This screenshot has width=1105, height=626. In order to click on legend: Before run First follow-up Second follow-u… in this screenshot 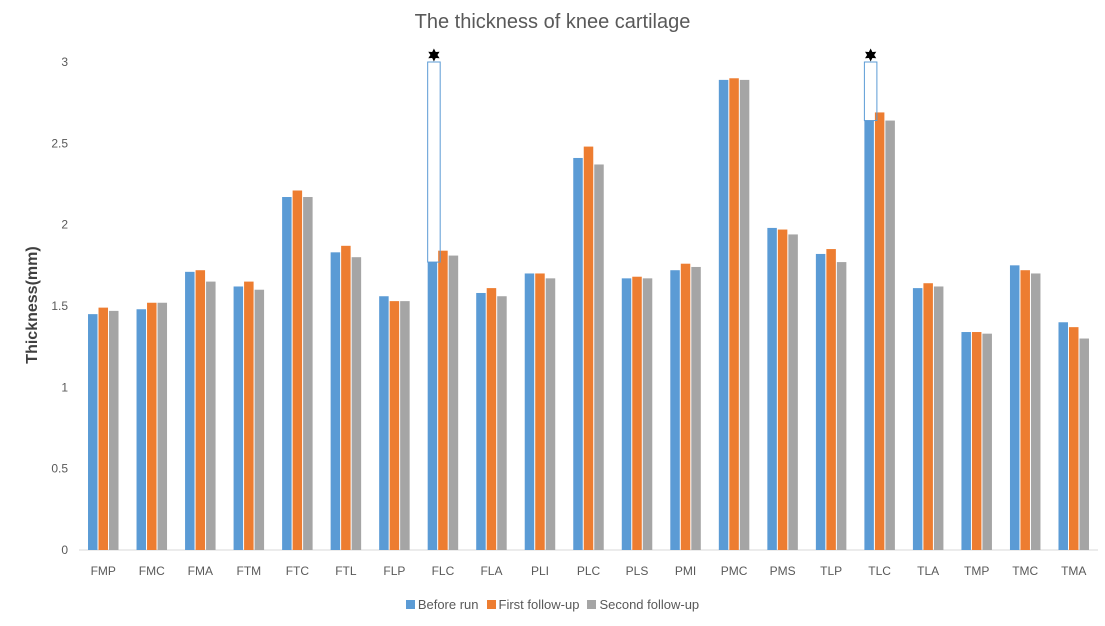, I will do `click(552, 604)`.